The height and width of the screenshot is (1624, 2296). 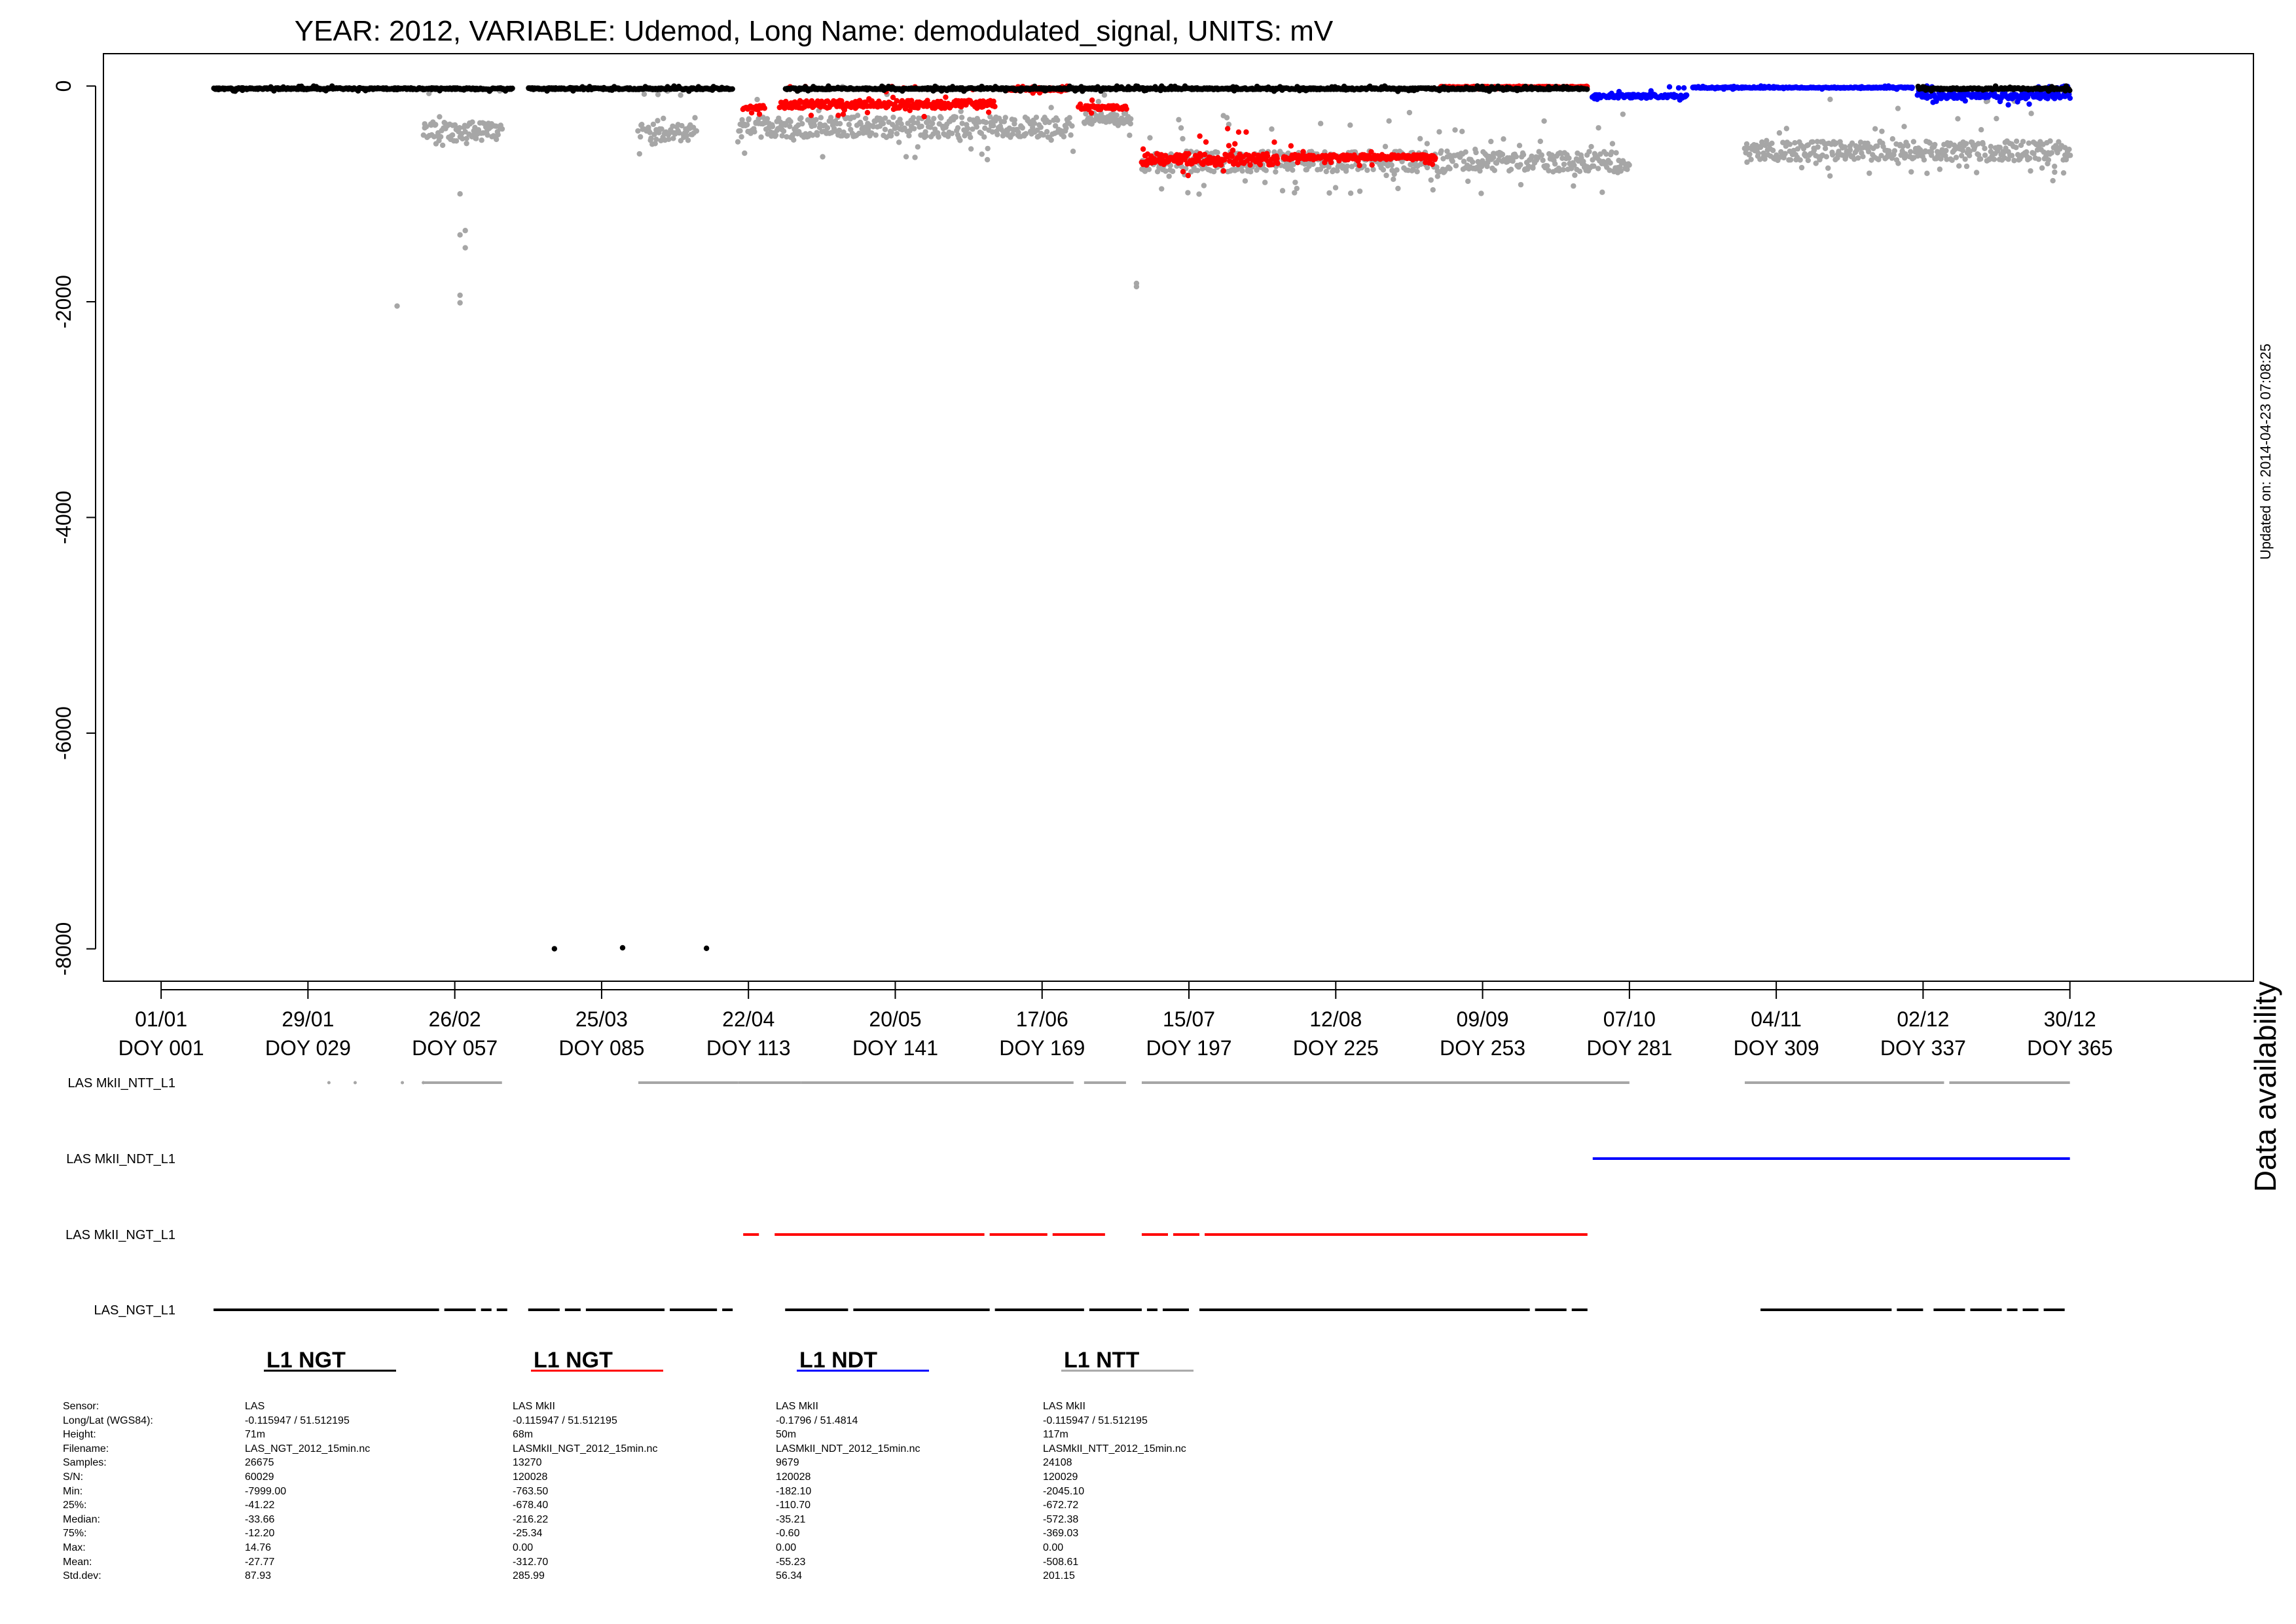 I want to click on availability-row-label: LAS MkII_NTT_L1, so click(x=121, y=1083).